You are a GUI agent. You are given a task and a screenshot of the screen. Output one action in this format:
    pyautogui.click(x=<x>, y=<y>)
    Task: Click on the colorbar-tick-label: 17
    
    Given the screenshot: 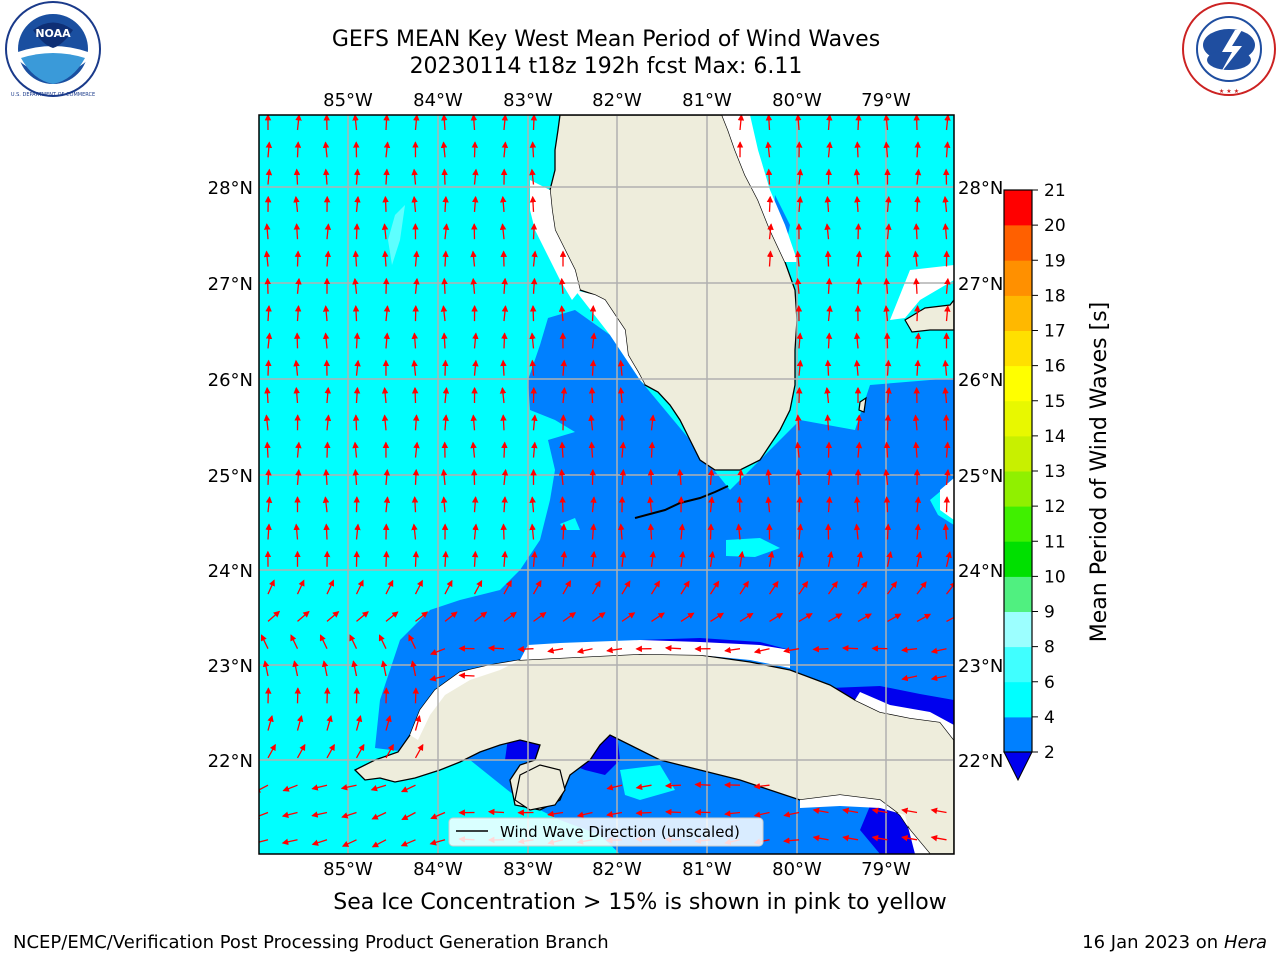 What is the action you would take?
    pyautogui.click(x=1055, y=332)
    